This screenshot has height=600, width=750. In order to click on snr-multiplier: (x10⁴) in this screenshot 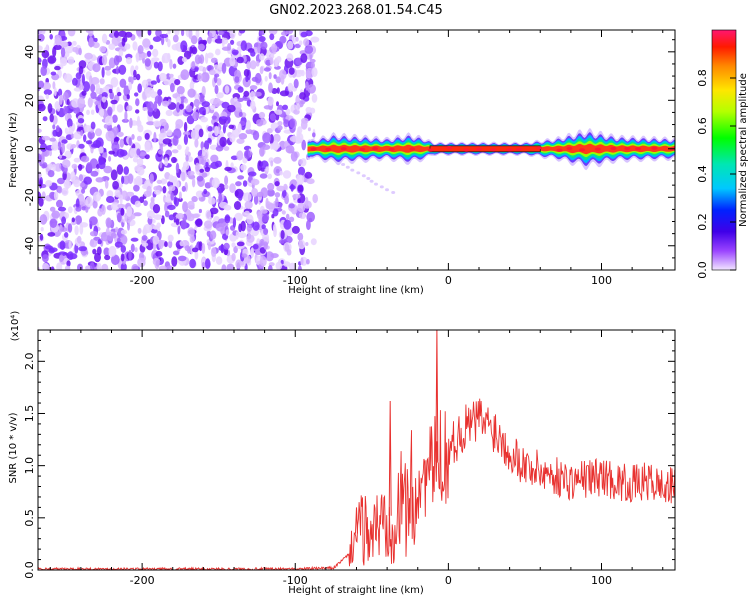, I will do `click(15, 326)`.